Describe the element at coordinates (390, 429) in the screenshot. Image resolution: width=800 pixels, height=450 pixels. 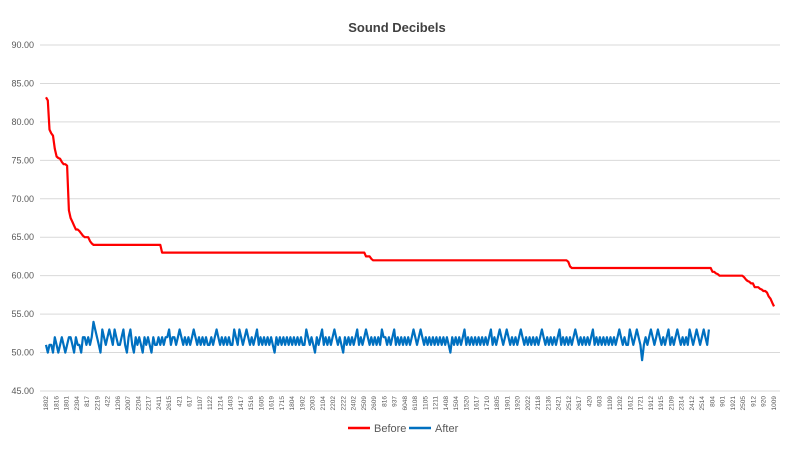
I see `legend-label-before: Before` at that location.